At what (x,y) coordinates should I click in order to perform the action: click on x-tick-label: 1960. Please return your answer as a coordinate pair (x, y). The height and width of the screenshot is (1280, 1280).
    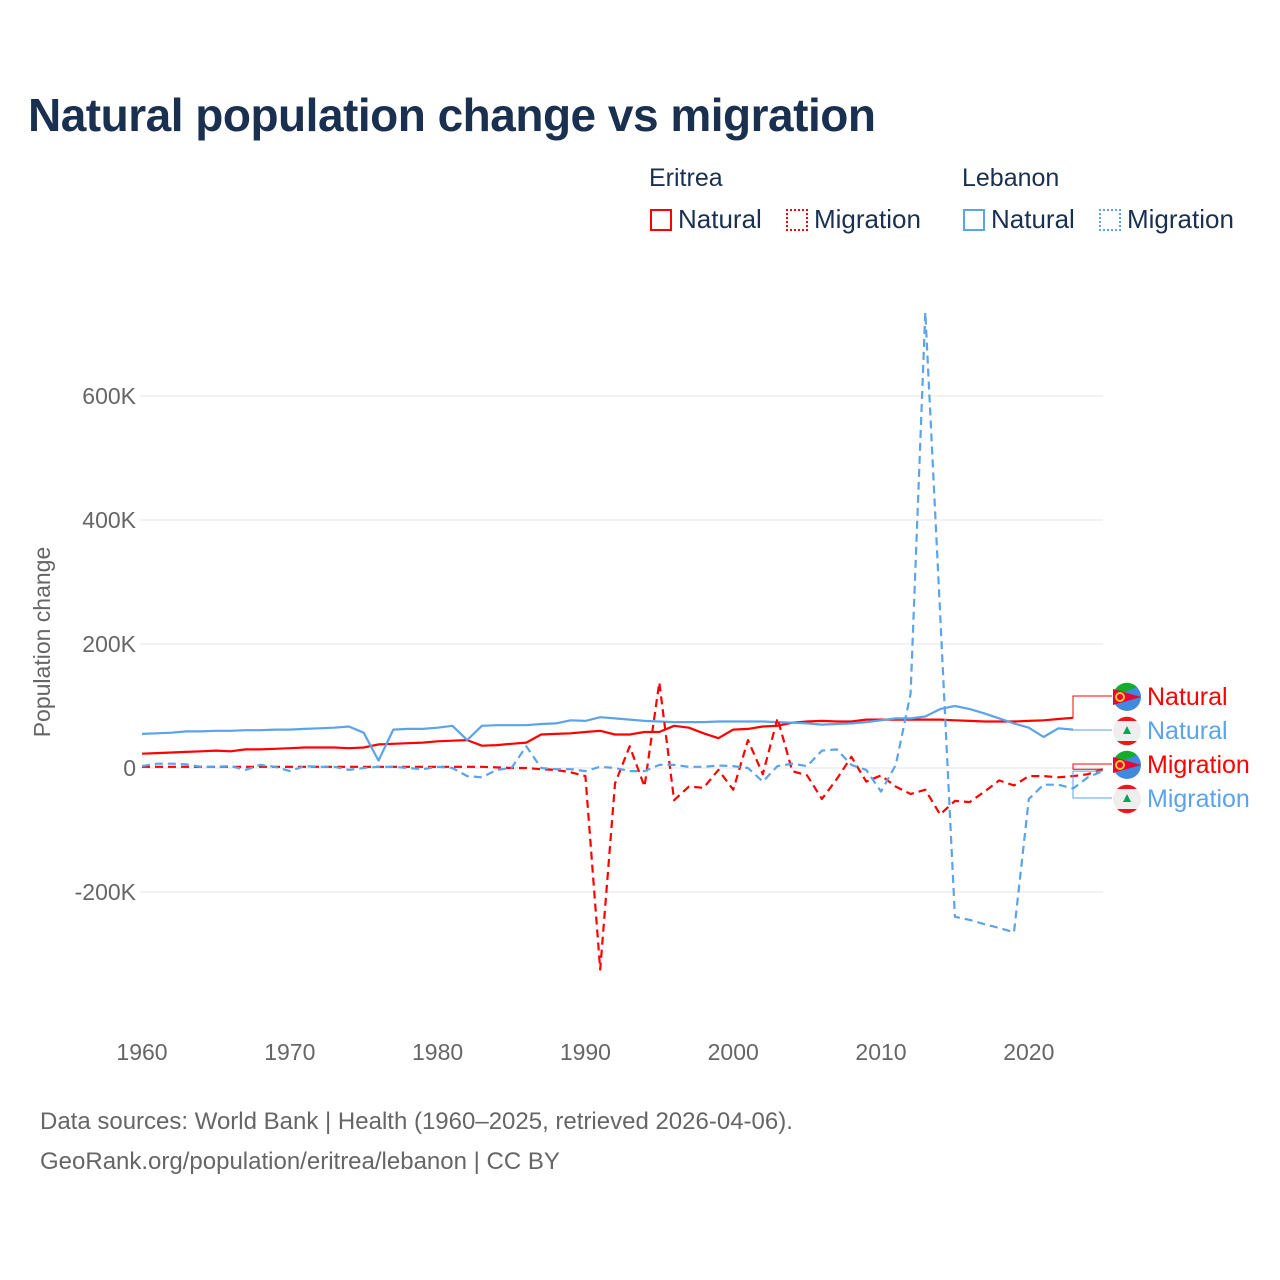
    Looking at the image, I should click on (141, 1052).